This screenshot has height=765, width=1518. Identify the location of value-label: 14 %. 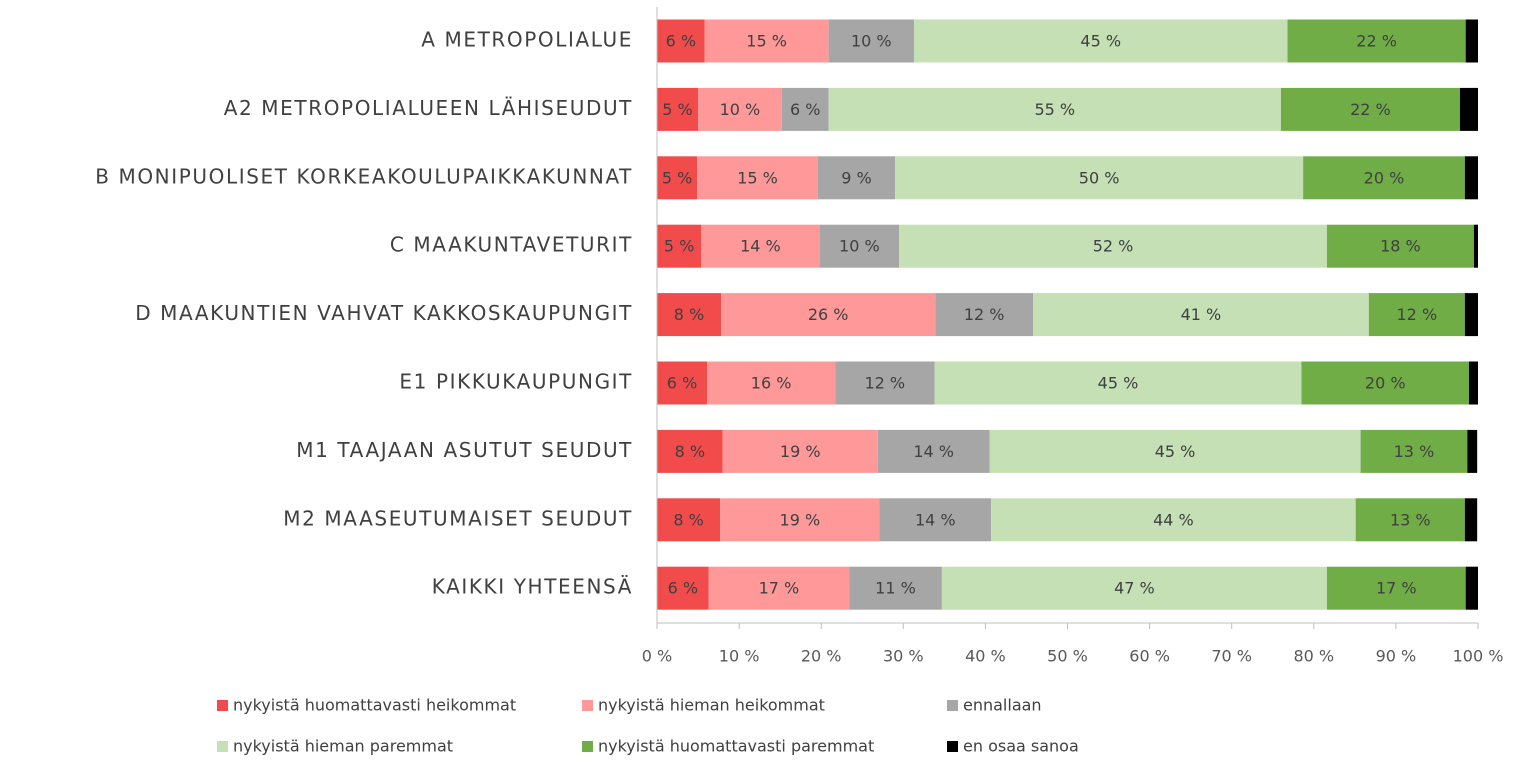
(935, 519).